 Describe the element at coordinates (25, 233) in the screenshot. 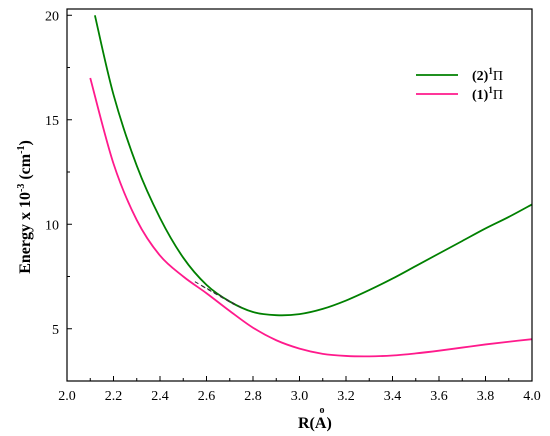

I see `y-axis-title-base: Energy x 10` at that location.